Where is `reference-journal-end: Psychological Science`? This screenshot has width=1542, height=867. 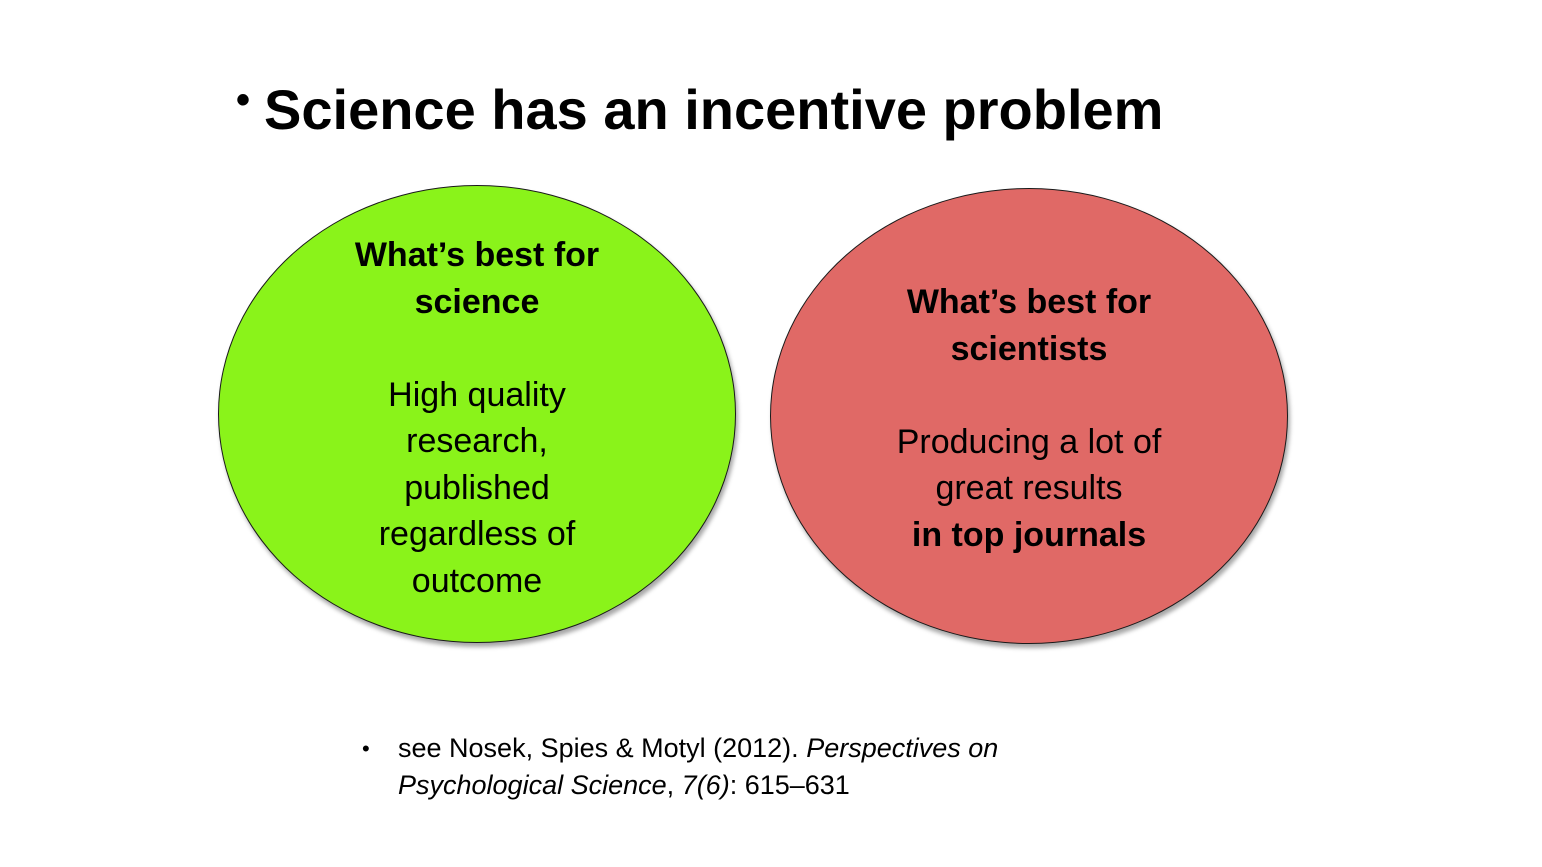
reference-journal-end: Psychological Science is located at coordinates (532, 785).